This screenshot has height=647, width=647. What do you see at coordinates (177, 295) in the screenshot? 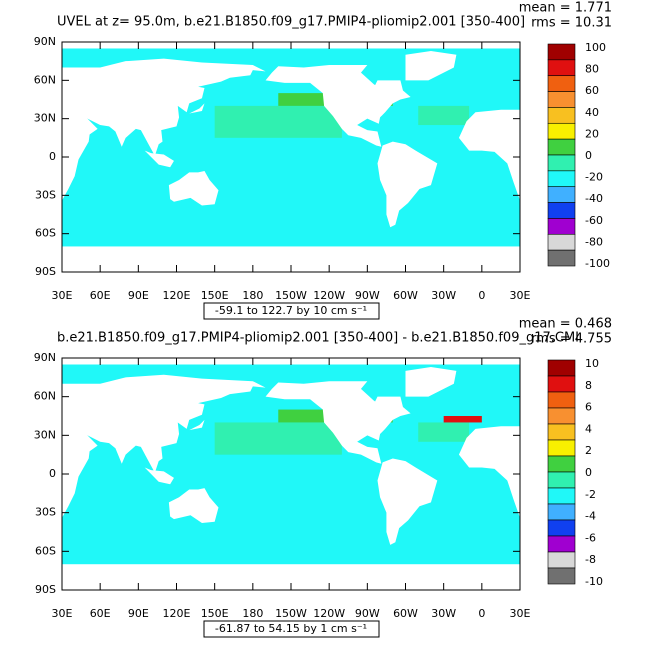
I see `lon-label: 120E` at bounding box center [177, 295].